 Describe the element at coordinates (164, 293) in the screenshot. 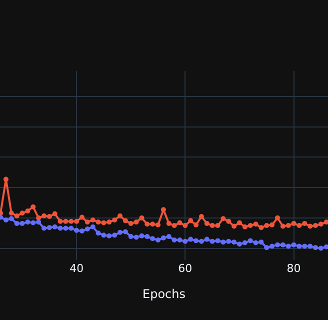

I see `x-axis-title: Epochs` at that location.